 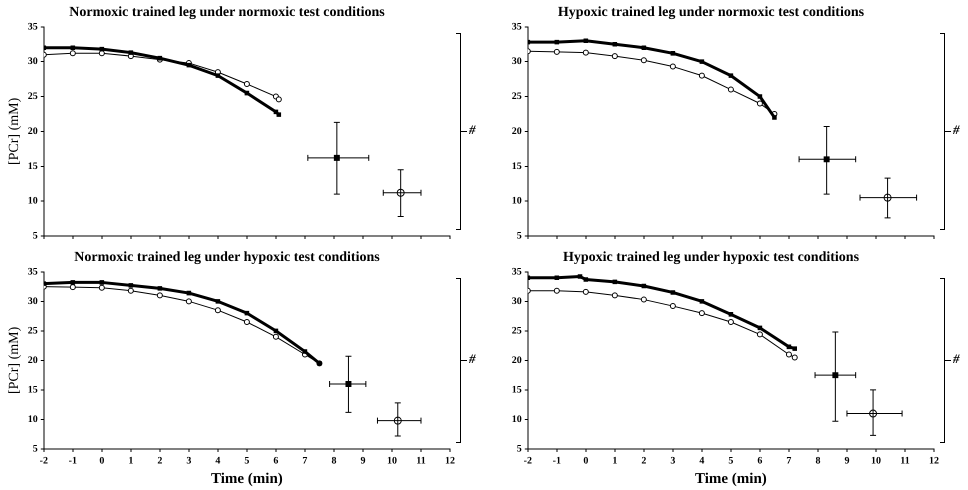 I want to click on chart-title: Normoxic trained leg under hypoxic test conditions, so click(x=227, y=258).